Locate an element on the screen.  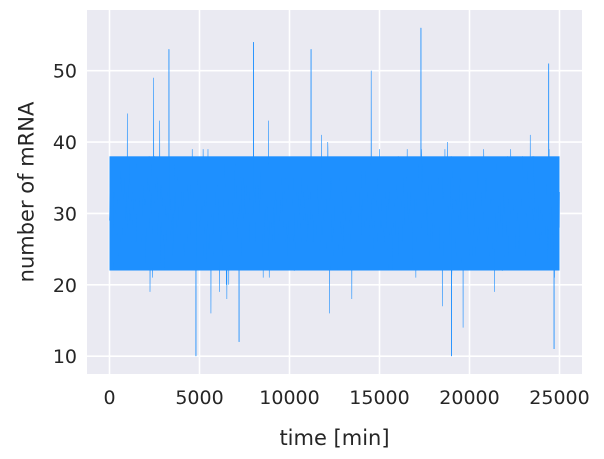
y-tick-label: 50 is located at coordinates (65, 72).